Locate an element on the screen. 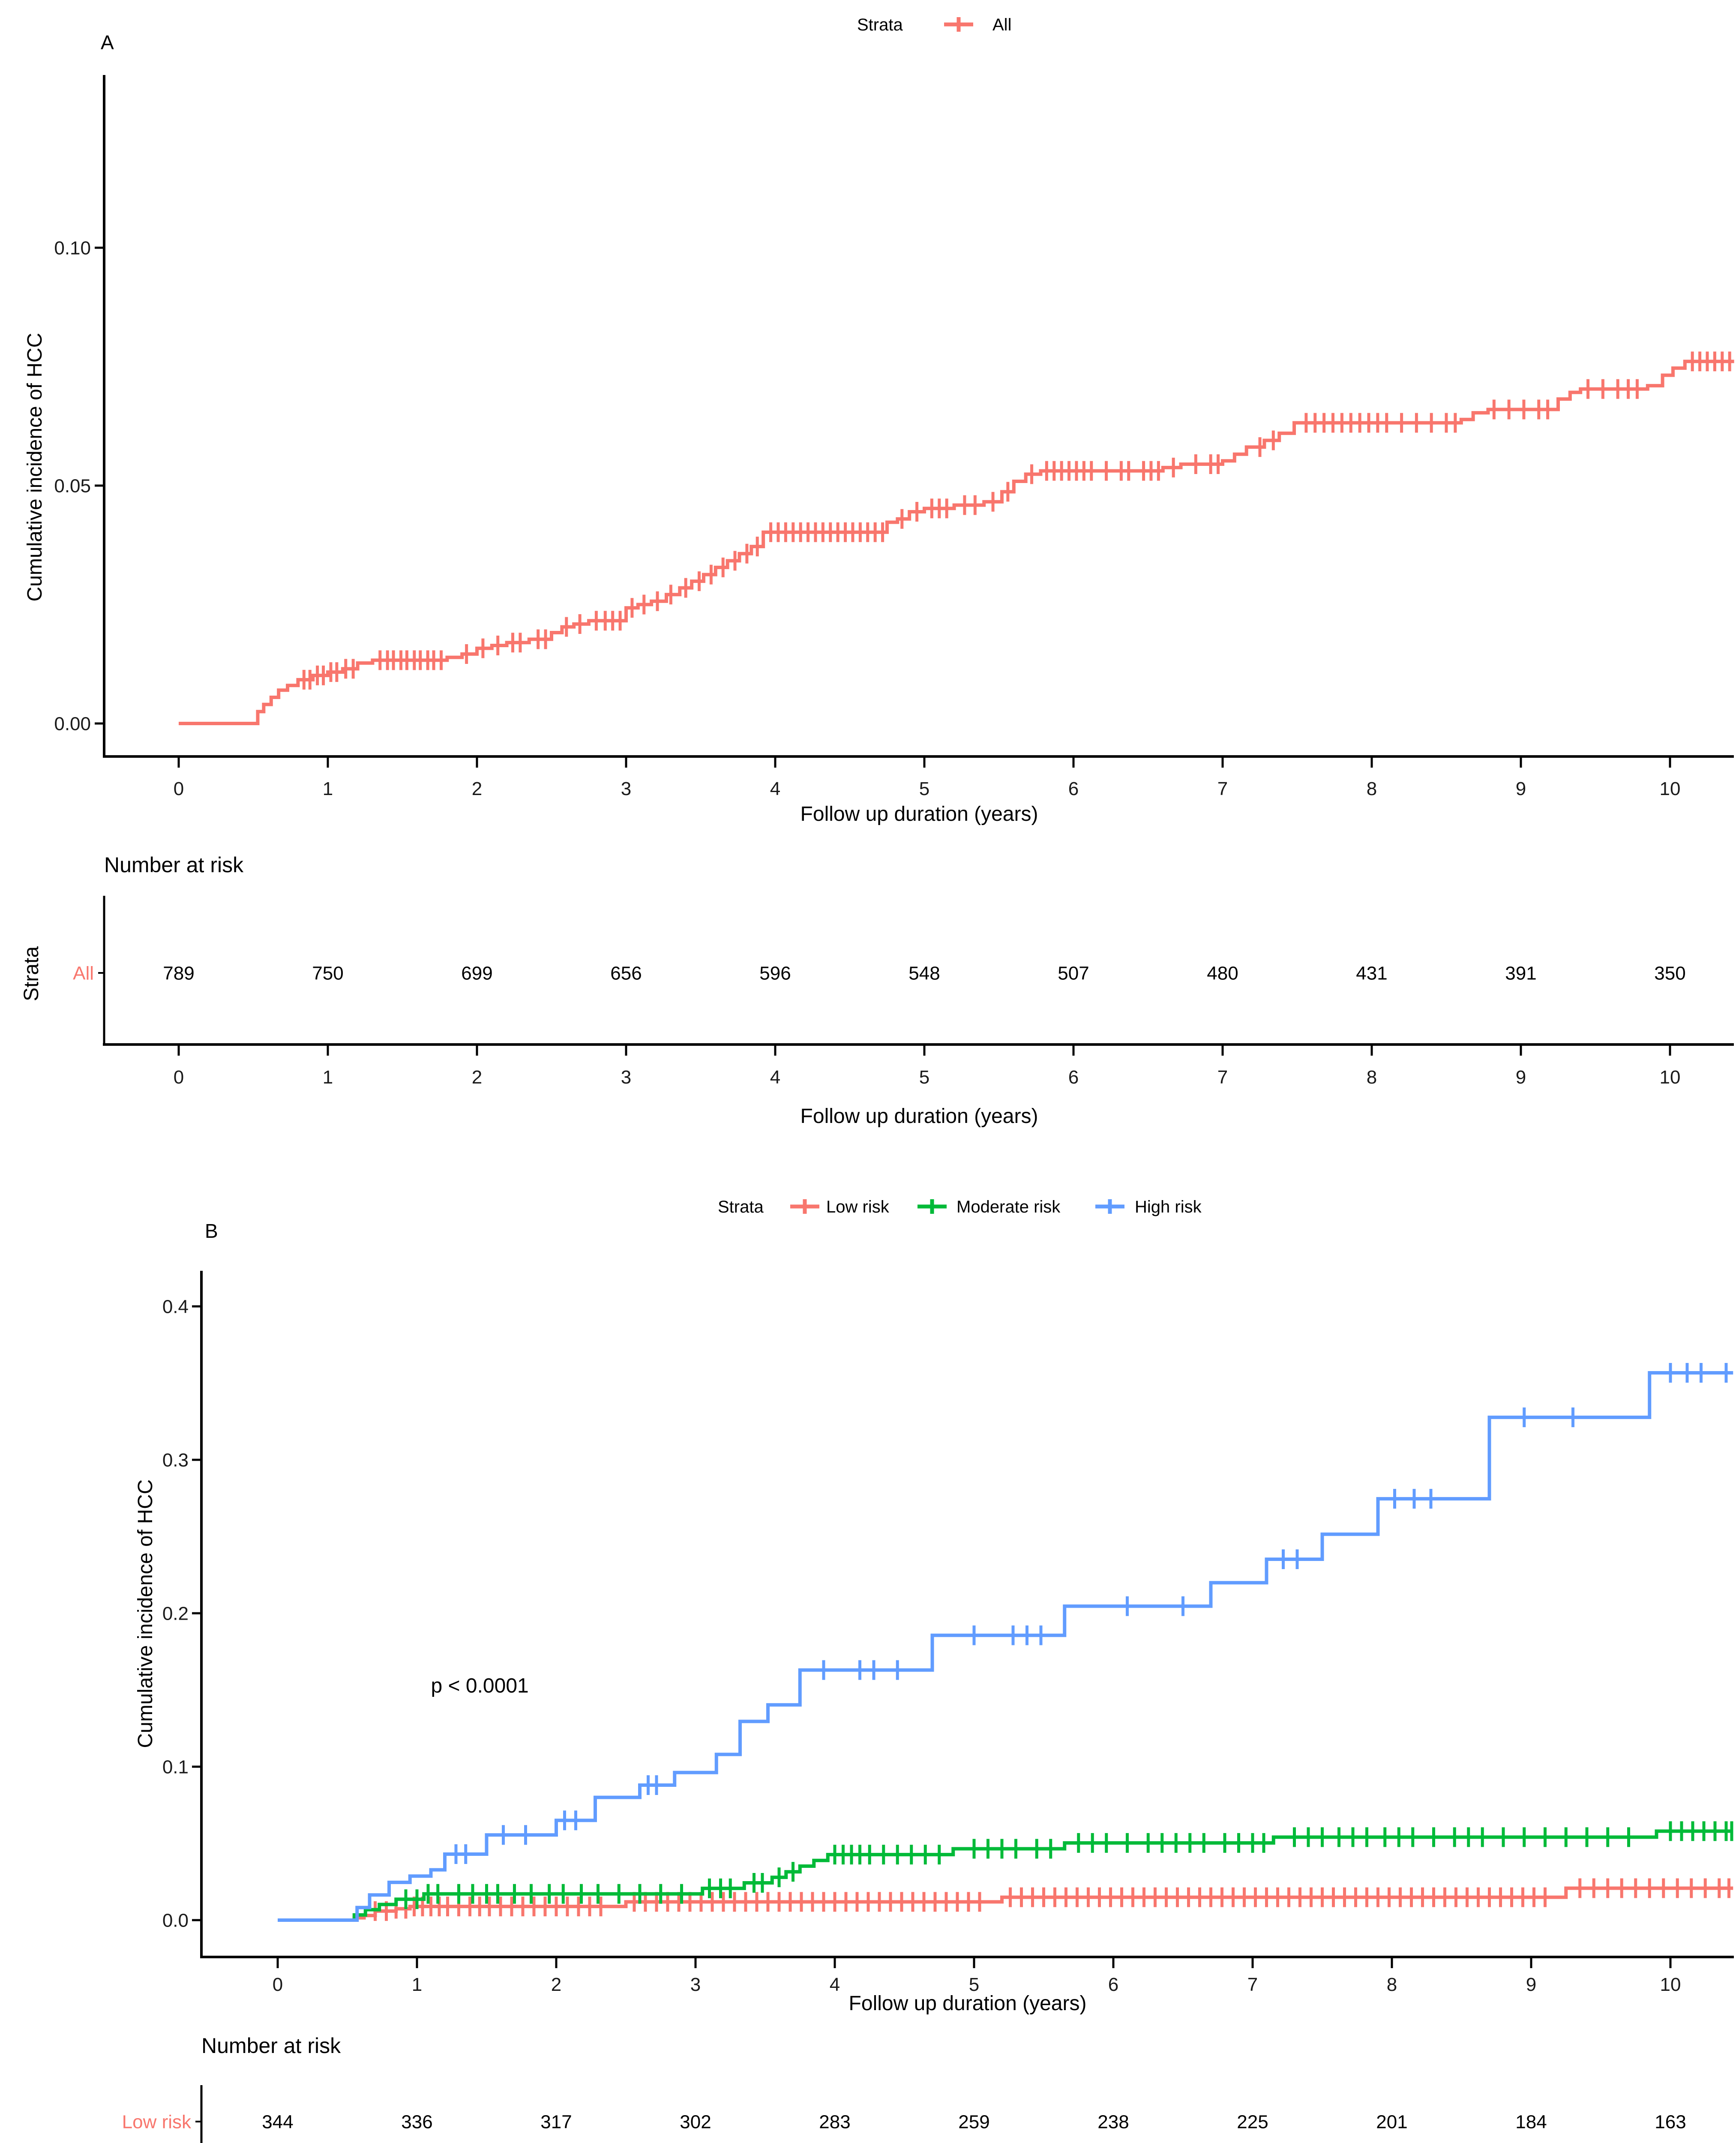  y-tick-label: 0.00 is located at coordinates (72, 723).